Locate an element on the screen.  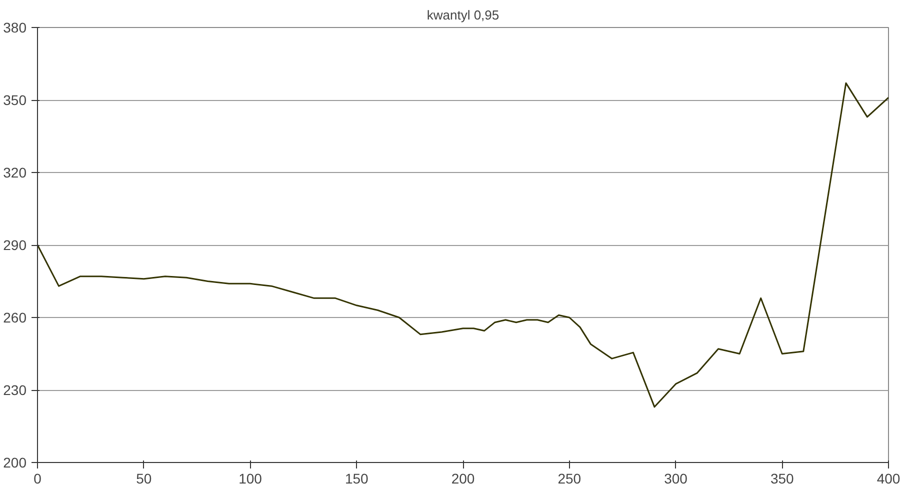
x-tick-label: 200 is located at coordinates (463, 478).